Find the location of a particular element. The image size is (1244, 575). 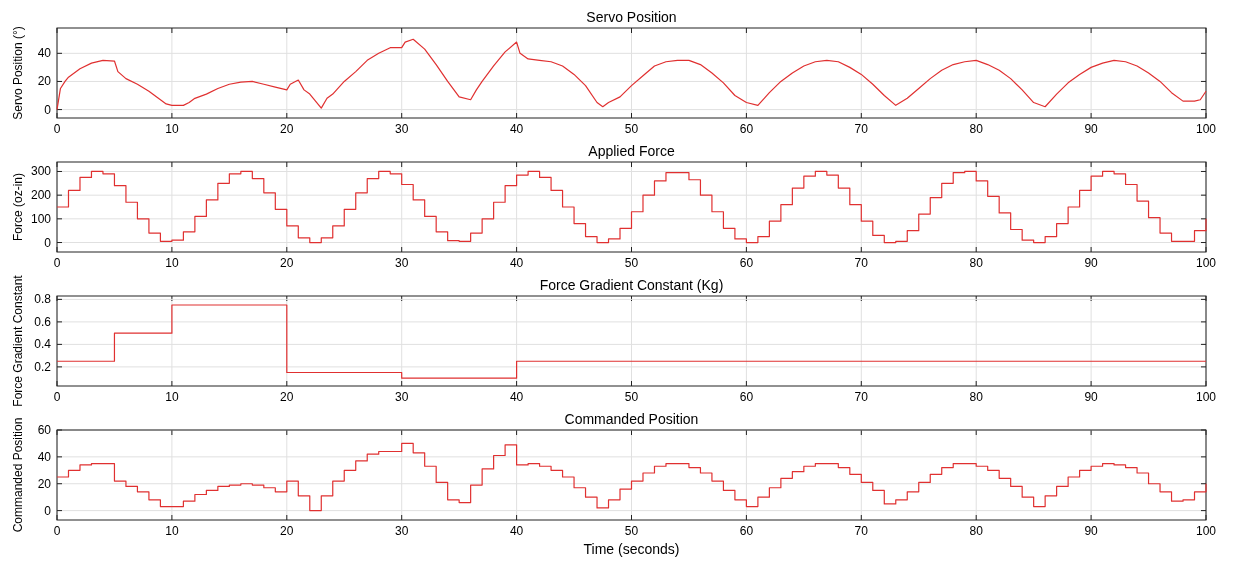

y-axis-title: Force Gradient Constant is located at coordinates (18, 340).